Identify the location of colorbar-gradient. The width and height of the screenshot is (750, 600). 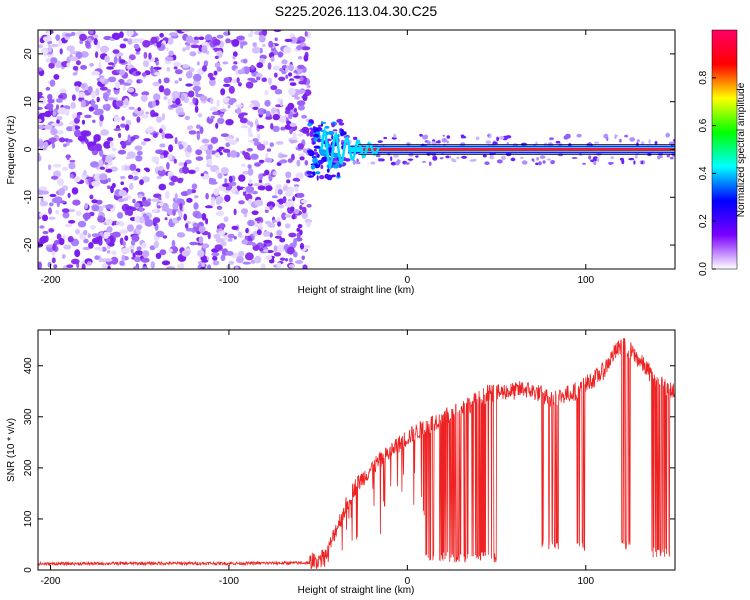
(724, 149).